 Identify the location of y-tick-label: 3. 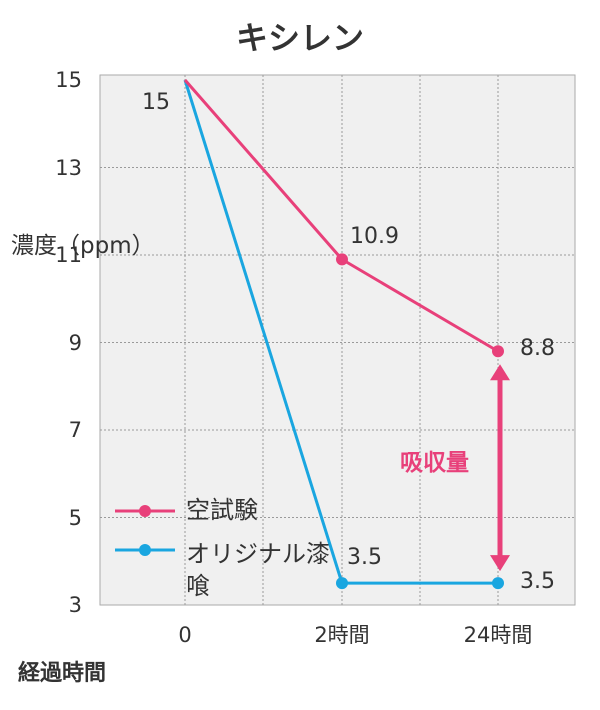
(75, 605).